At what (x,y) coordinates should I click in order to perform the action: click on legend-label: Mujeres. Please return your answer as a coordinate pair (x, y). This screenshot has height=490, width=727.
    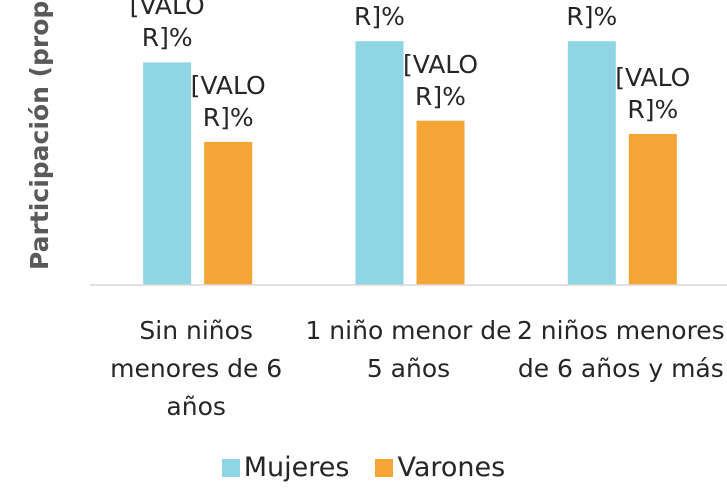
    Looking at the image, I should click on (296, 467).